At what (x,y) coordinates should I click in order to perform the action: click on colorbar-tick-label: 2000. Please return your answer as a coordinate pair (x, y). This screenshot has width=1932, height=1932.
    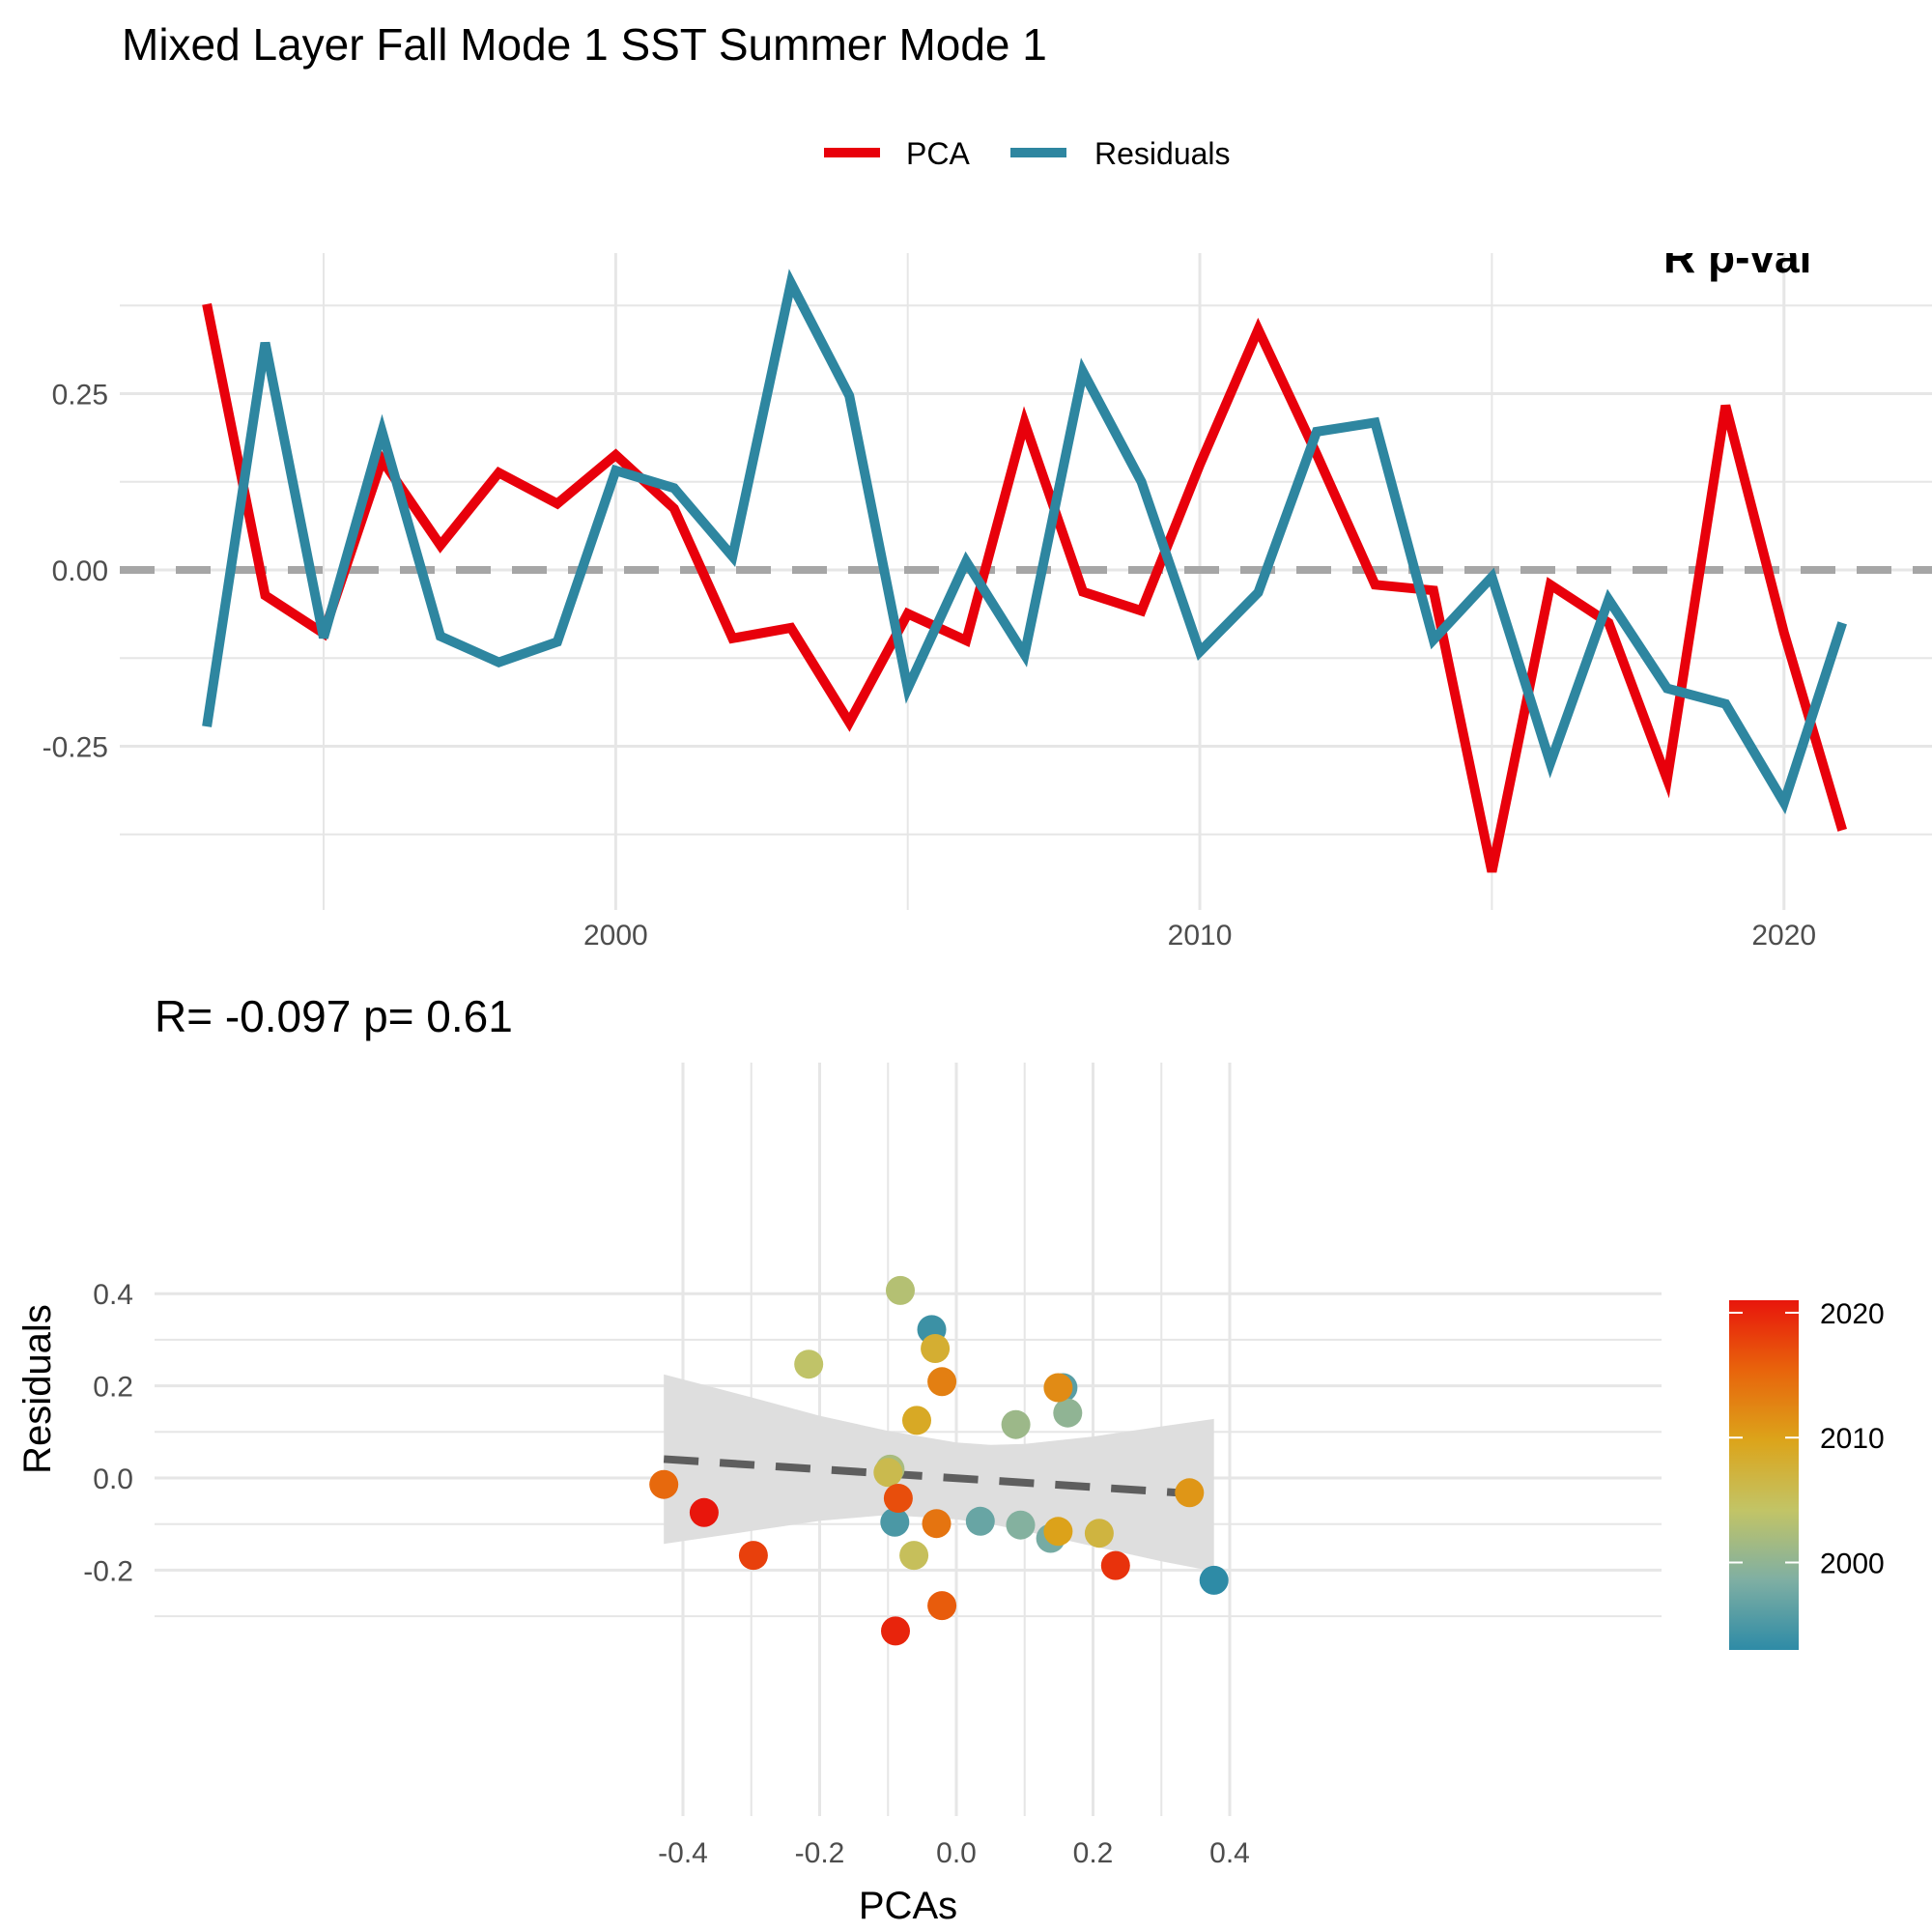
    Looking at the image, I should click on (1852, 1564).